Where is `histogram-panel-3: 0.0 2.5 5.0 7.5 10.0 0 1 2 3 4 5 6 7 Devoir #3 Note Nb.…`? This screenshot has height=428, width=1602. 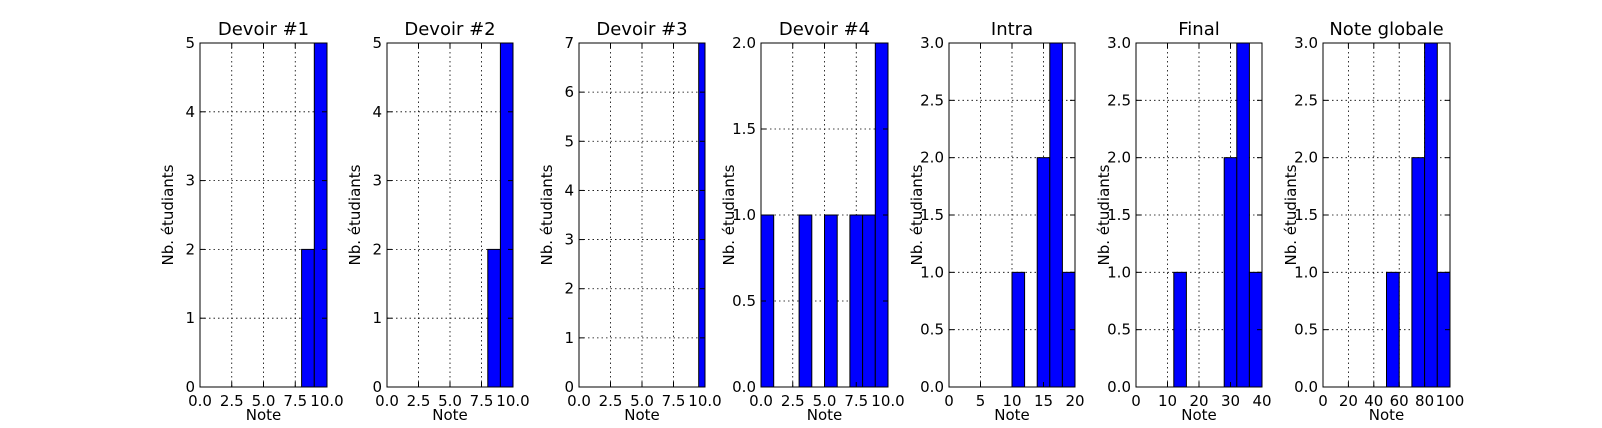 histogram-panel-3: 0.0 2.5 5.0 7.5 10.0 0 1 2 3 4 5 6 7 Devoir #3 Note Nb.… is located at coordinates (630, 221).